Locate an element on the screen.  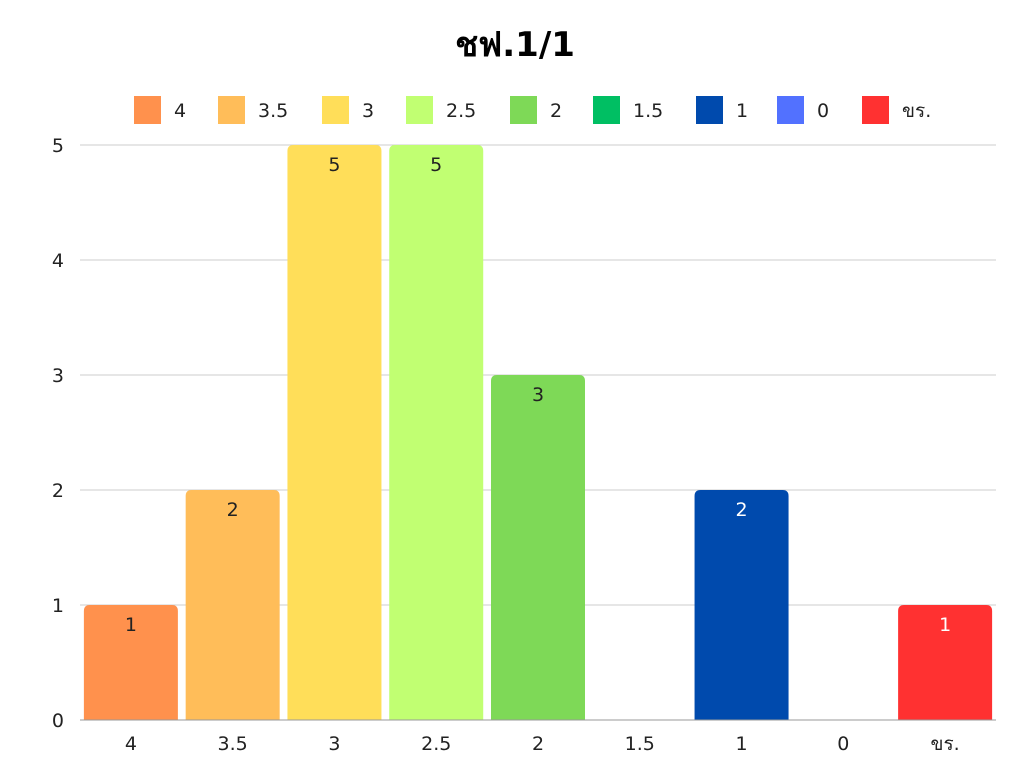
y-tick-label: 1 is located at coordinates (58, 606).